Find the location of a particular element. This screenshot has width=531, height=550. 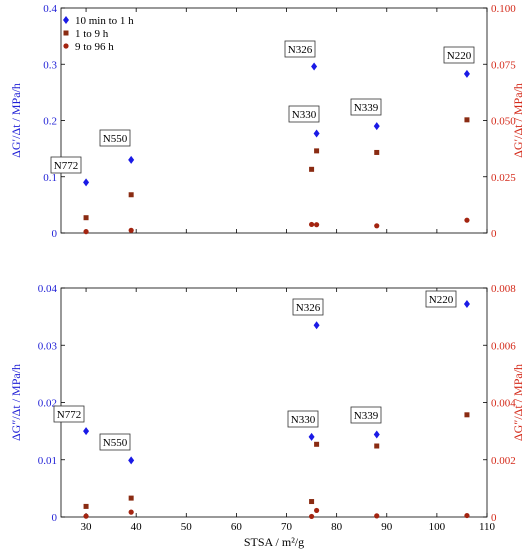

y-right-tick-label: 0.050 is located at coordinates (503, 122).